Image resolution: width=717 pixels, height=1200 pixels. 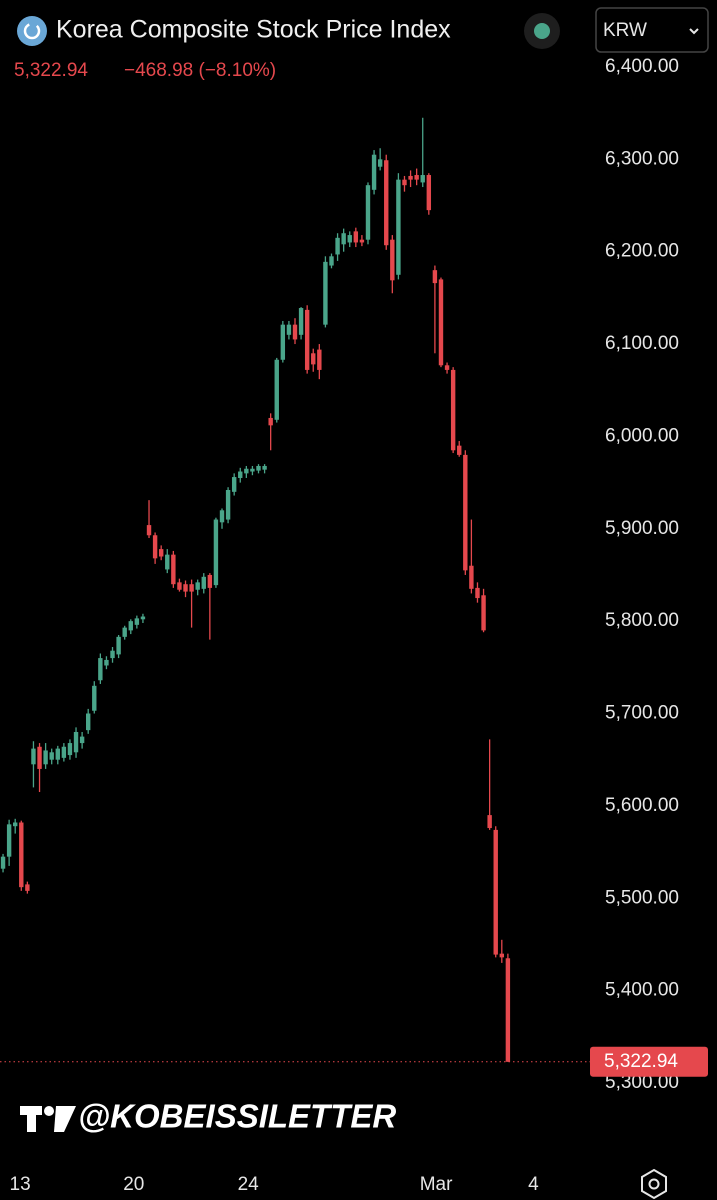 I want to click on y-tick-label: 5,900.00, so click(x=642, y=528).